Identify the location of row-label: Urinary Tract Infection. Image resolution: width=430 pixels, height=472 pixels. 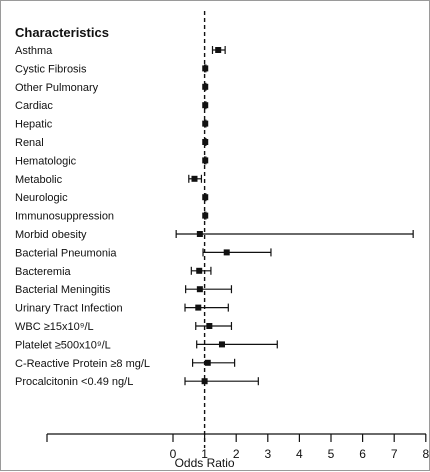
(69, 309).